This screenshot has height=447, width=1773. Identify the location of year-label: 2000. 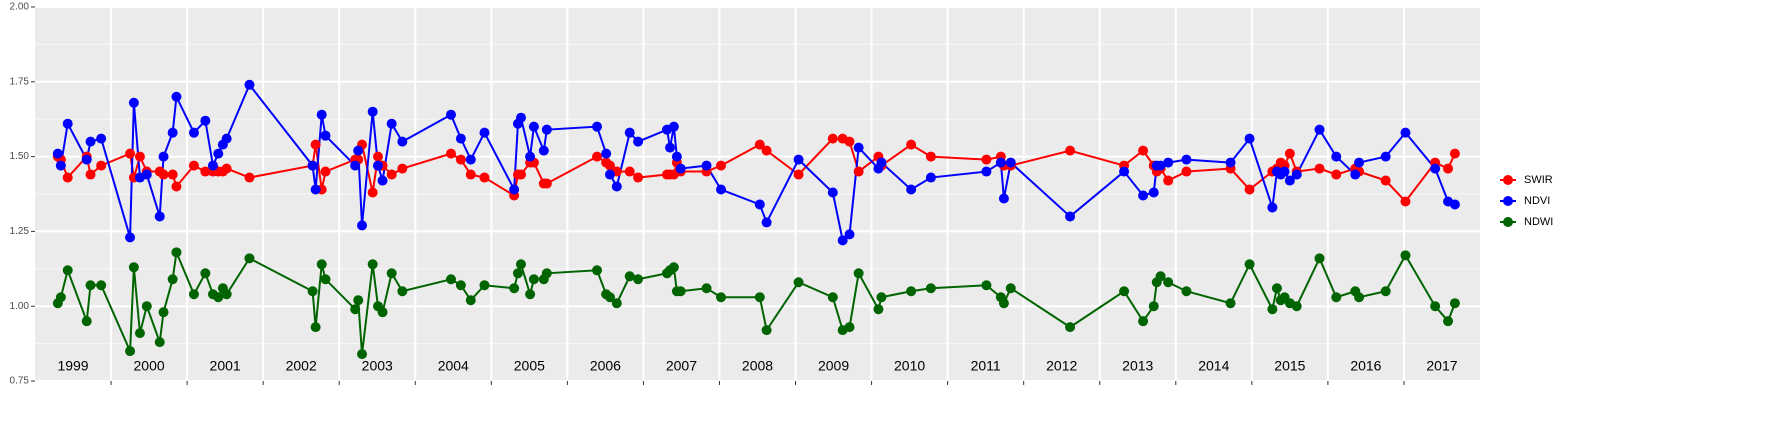
(149, 366).